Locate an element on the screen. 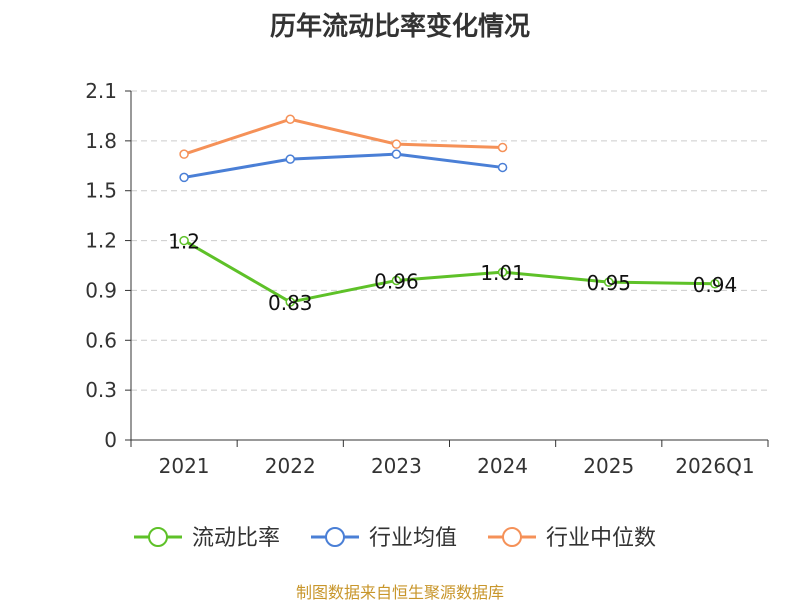 This screenshot has height=603, width=800. x-tick-label: 2026Q1 is located at coordinates (714, 466).